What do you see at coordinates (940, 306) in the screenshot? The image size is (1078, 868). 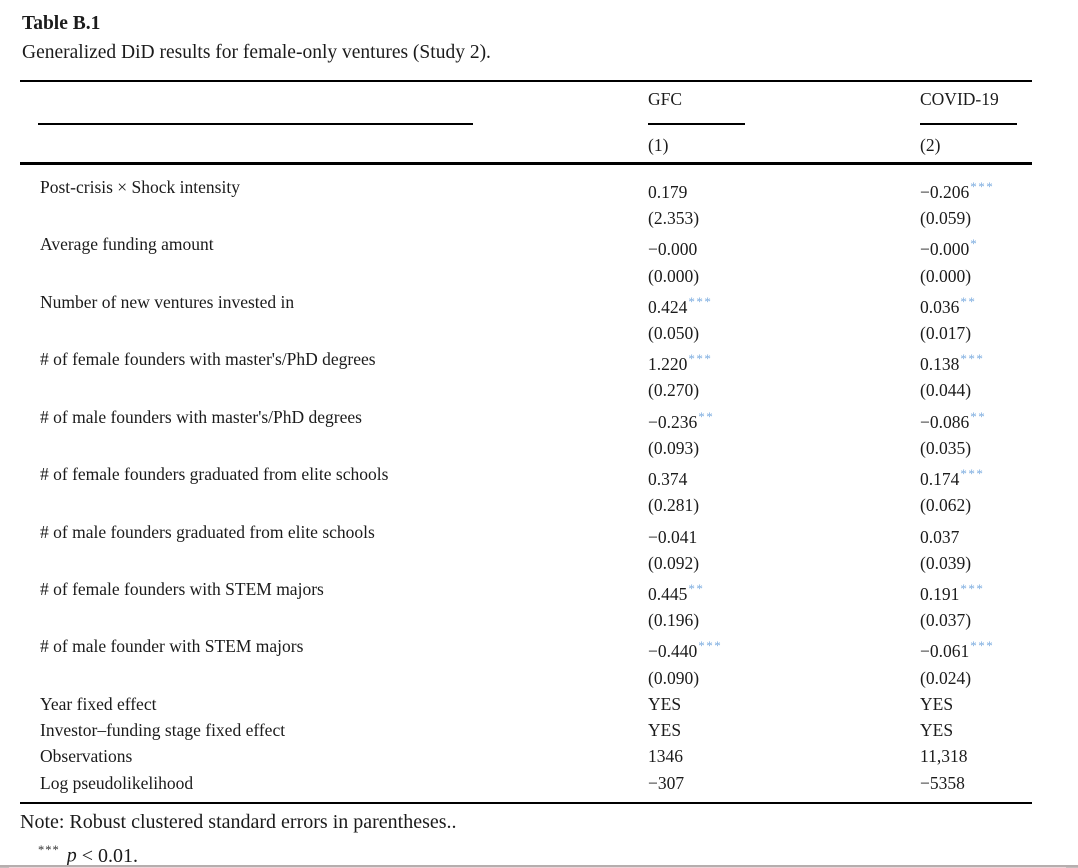 I see `coef-value: 0.036` at bounding box center [940, 306].